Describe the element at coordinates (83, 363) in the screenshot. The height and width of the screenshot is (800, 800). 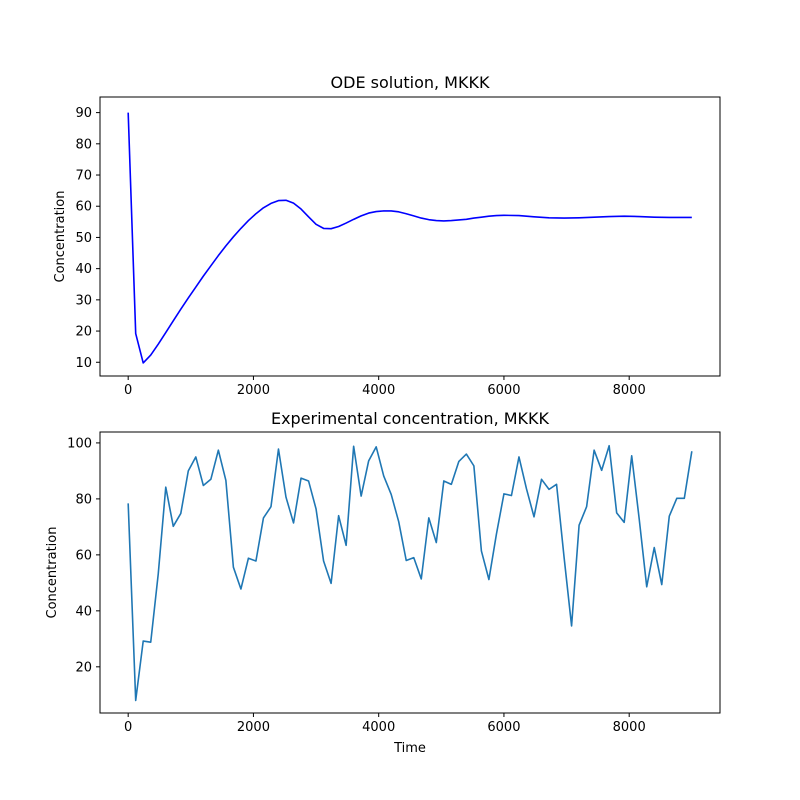
I see `y-tick-label: 10` at that location.